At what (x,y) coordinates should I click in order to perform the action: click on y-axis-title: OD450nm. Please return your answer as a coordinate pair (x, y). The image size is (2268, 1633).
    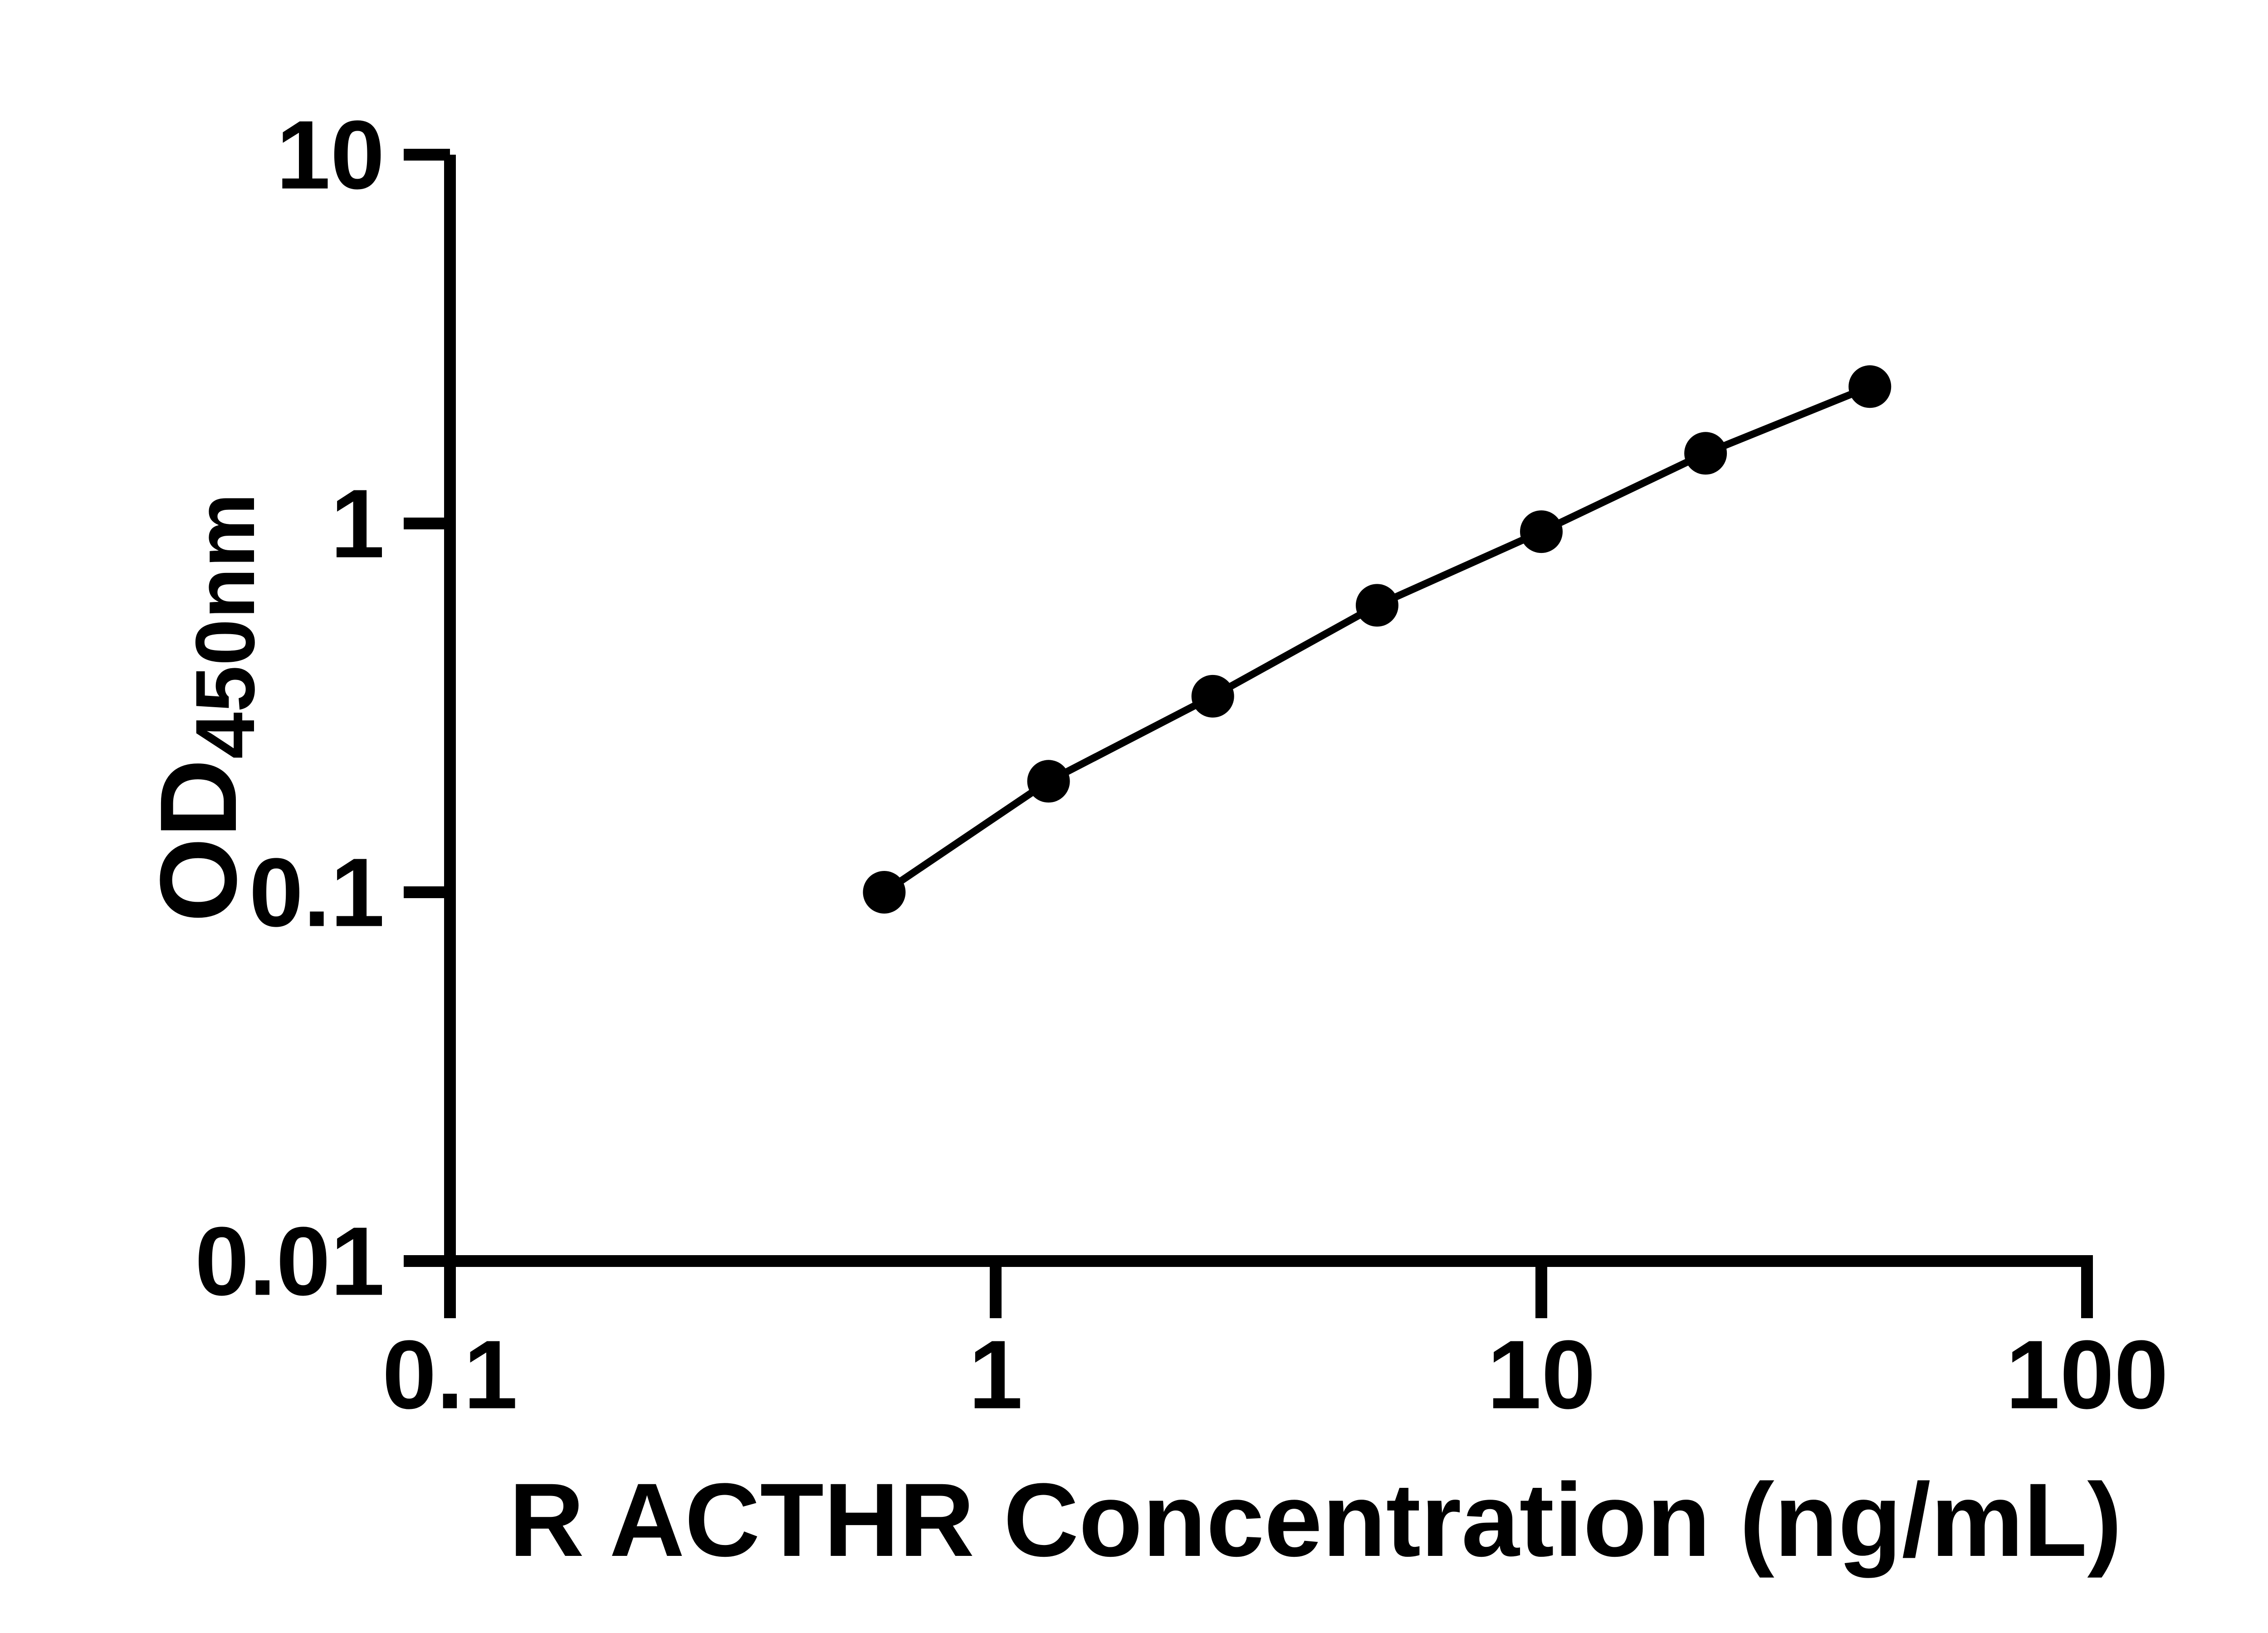
    Looking at the image, I should click on (205, 707).